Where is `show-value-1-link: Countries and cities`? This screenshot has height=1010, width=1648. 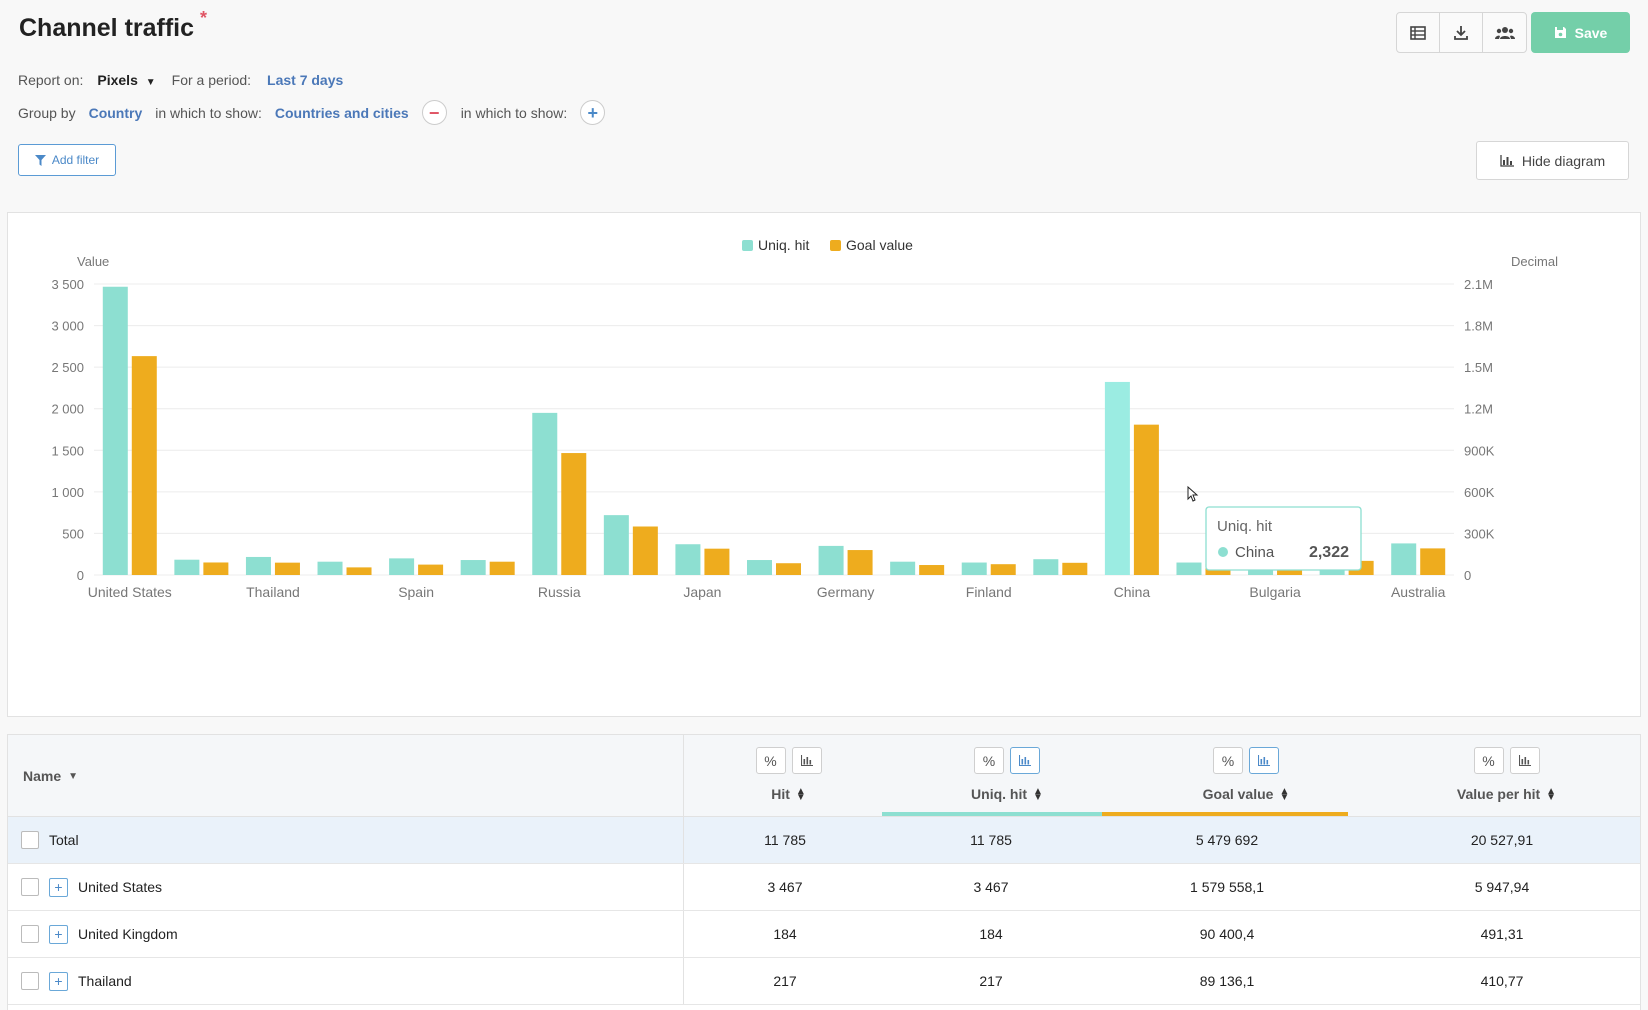 show-value-1-link: Countries and cities is located at coordinates (341, 112).